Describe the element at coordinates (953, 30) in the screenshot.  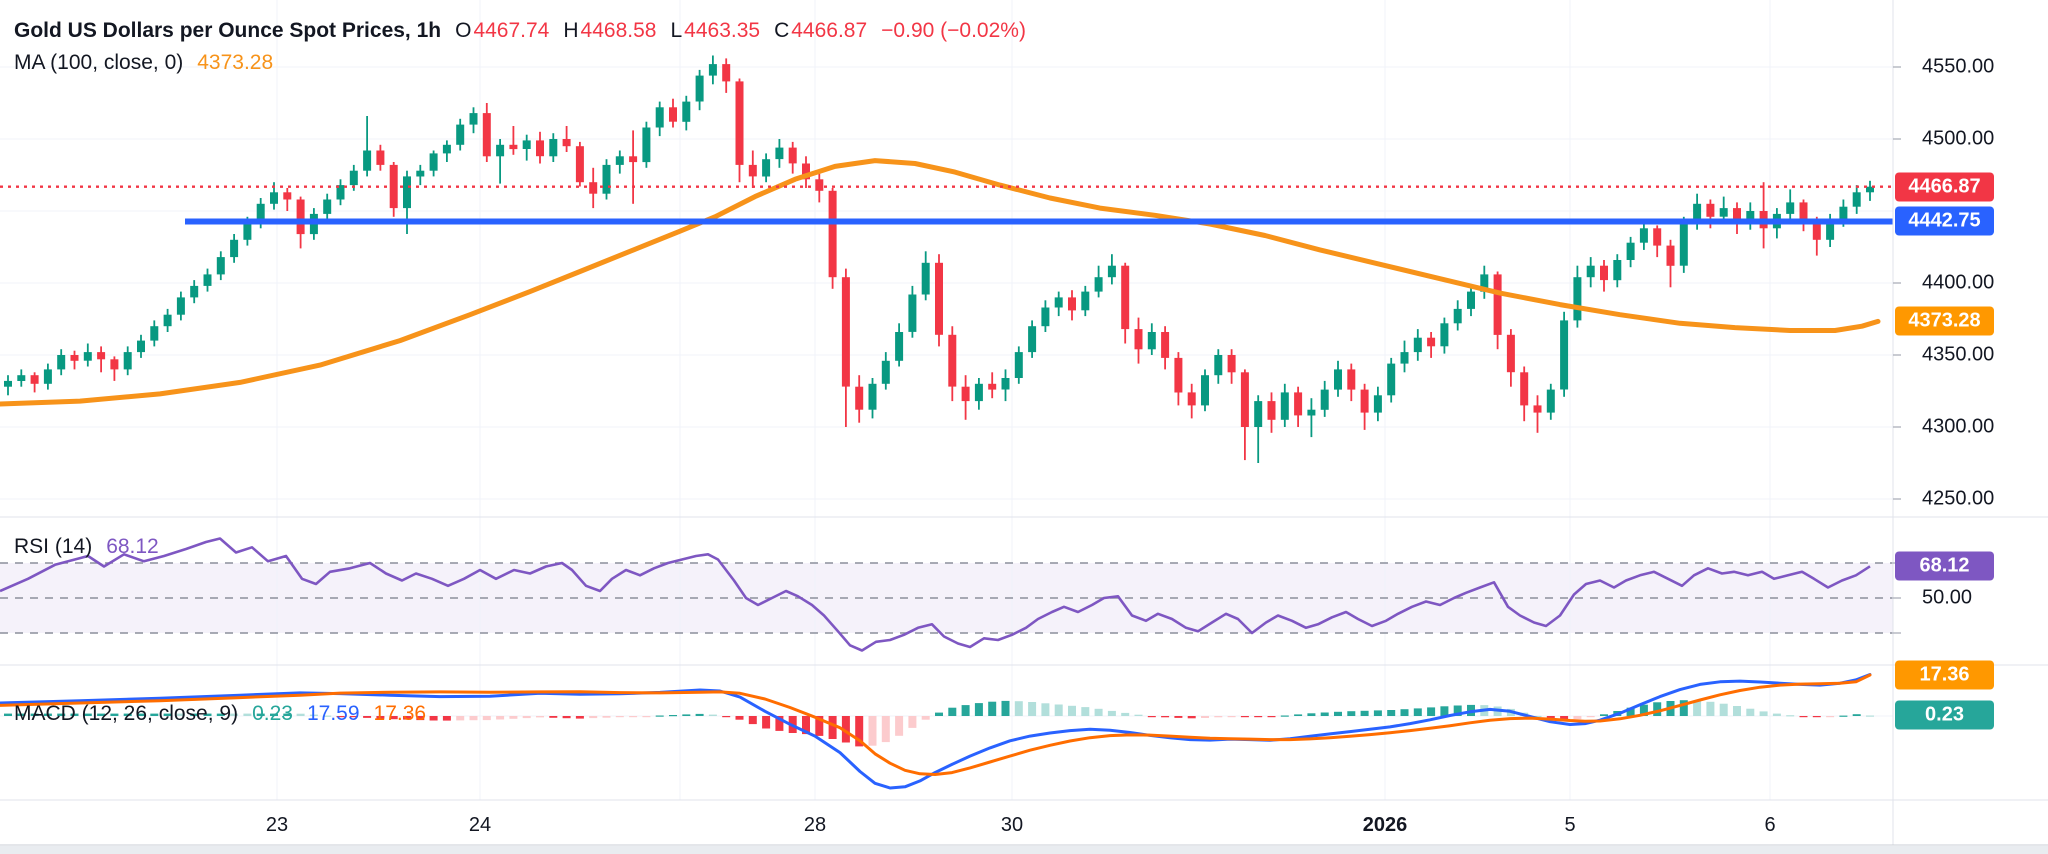
I see `price-change: −0.90 (−0.02%)` at that location.